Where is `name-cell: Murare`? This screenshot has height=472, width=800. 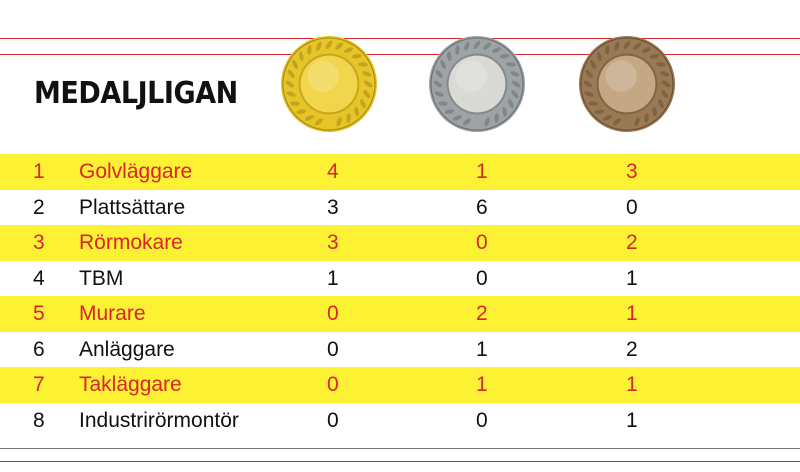
name-cell: Murare is located at coordinates (112, 313).